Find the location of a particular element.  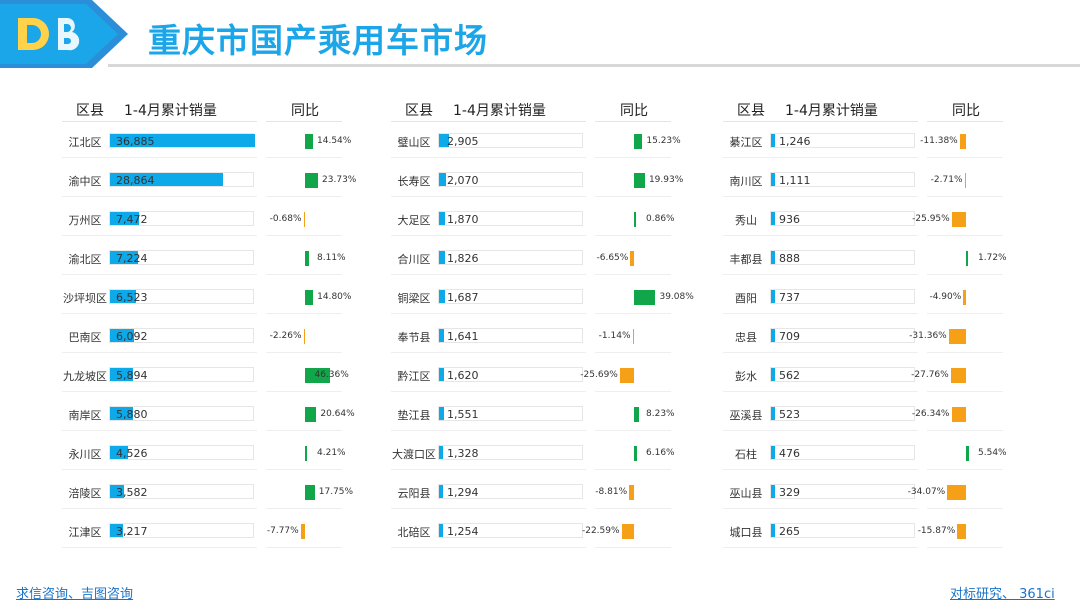

district-label: 璧山区 is located at coordinates (414, 142).